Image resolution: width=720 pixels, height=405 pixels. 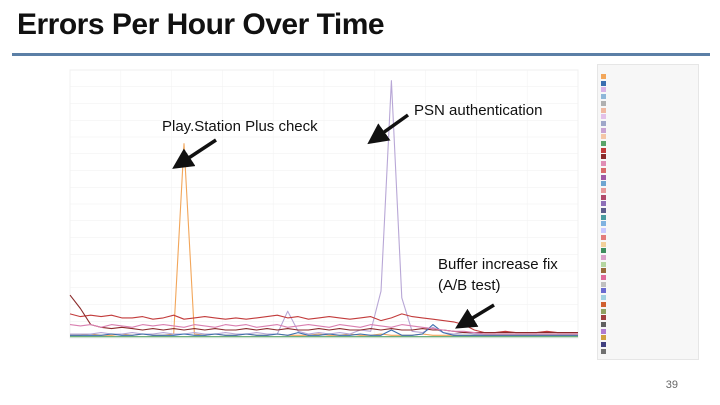 What do you see at coordinates (498, 264) in the screenshot?
I see `annotation-buffer-fix-line1: Buffer increase fix` at bounding box center [498, 264].